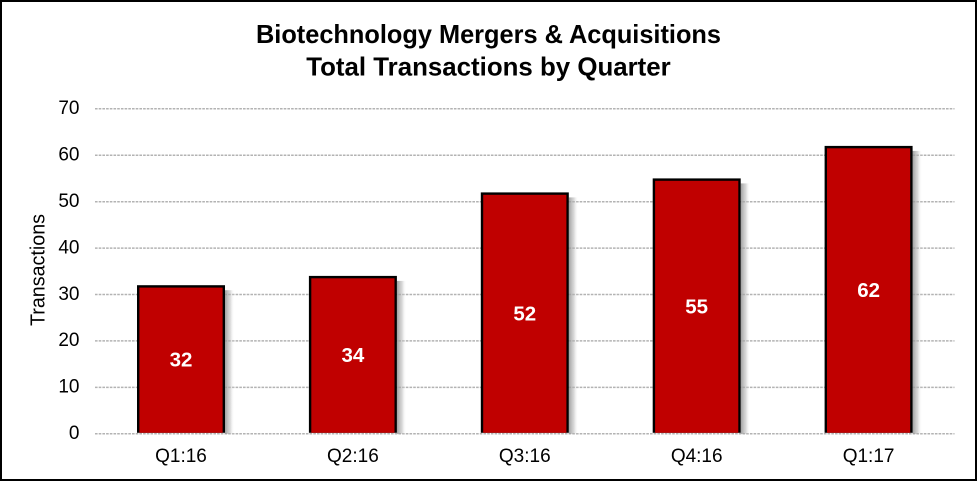  Describe the element at coordinates (68, 155) in the screenshot. I see `svg-text: 60` at that location.